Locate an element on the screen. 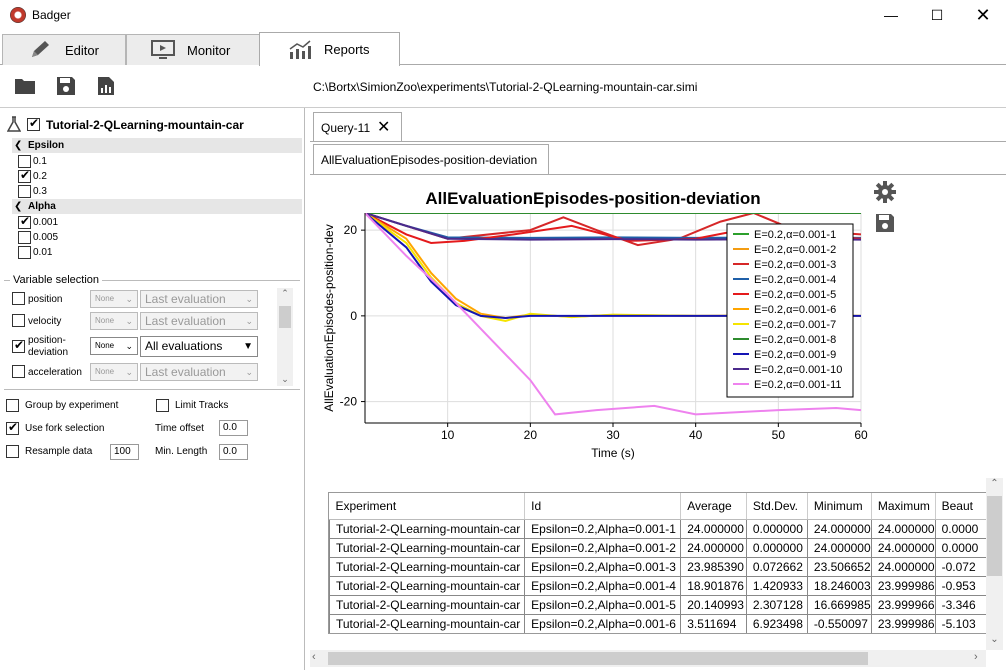 This screenshot has height=670, width=1006. time-offset-label: Time offset is located at coordinates (179, 428).